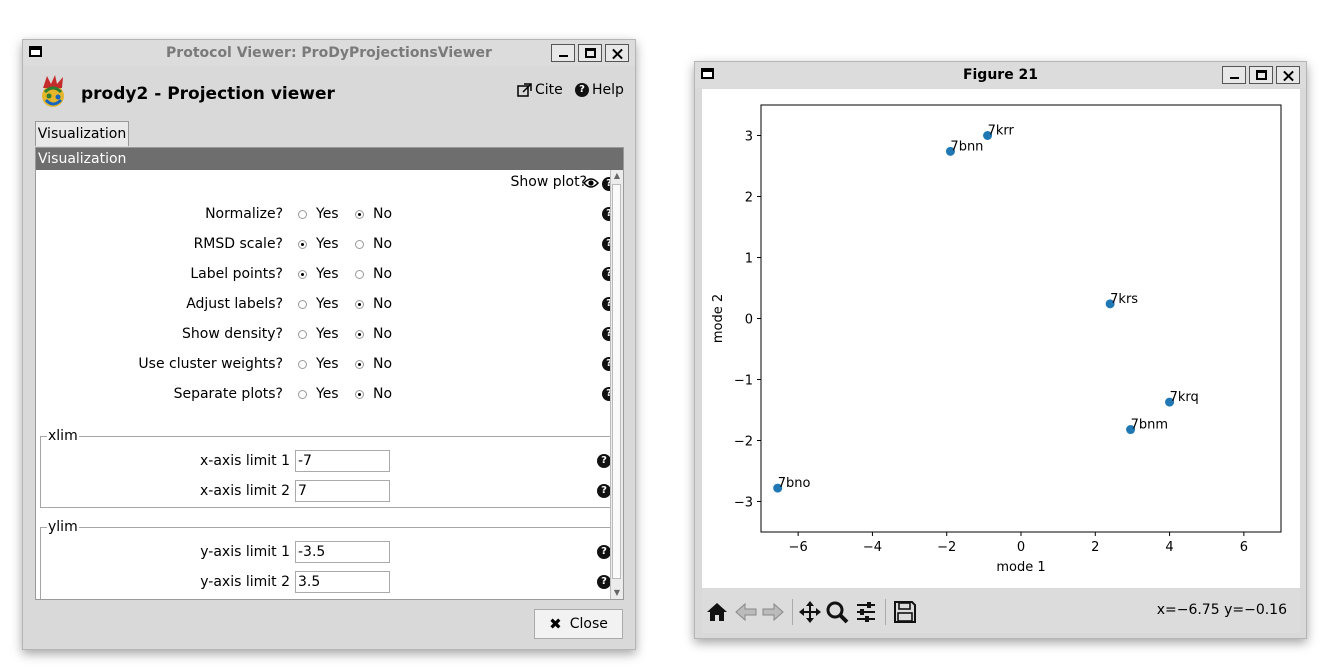 The width and height of the screenshot is (1340, 669). I want to click on x-tick-label: 4, so click(1169, 547).